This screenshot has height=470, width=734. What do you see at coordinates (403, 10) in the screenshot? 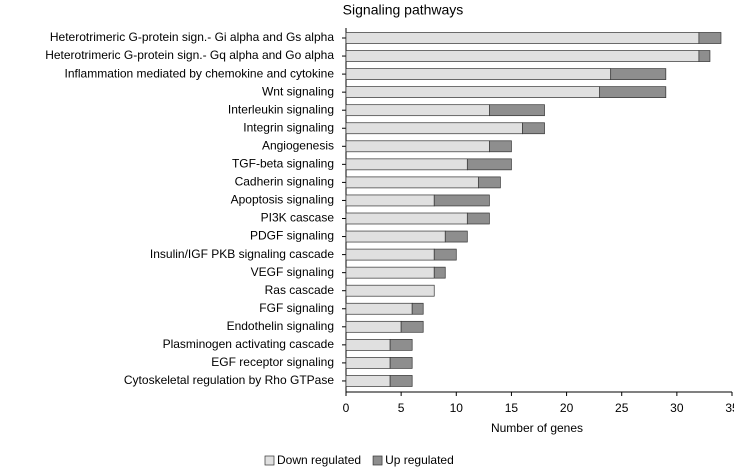
I see `chart-title: Signaling pathways` at bounding box center [403, 10].